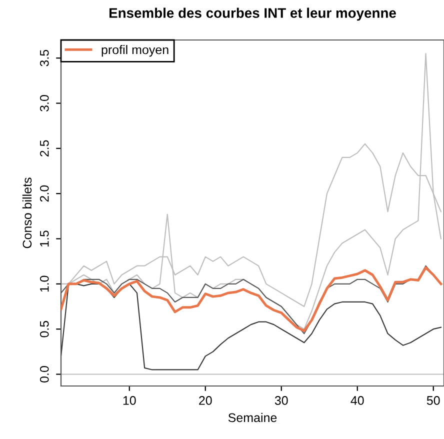  I want to click on y-tick-label: 2.0, so click(44, 193).